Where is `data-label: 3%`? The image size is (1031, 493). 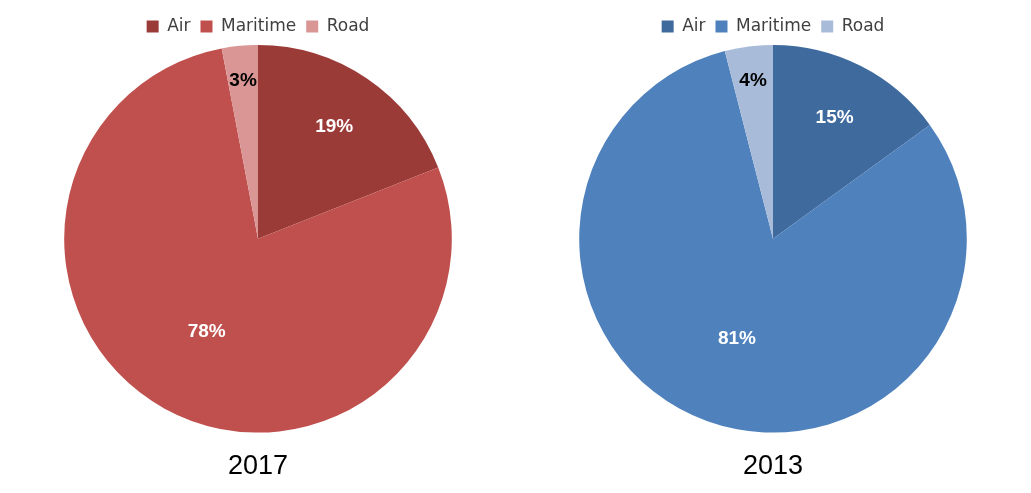
data-label: 3% is located at coordinates (243, 79).